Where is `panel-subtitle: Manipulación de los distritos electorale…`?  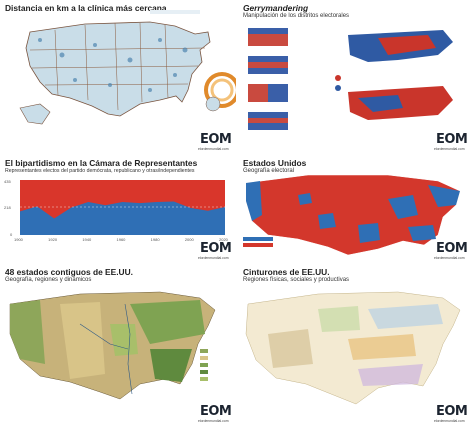 panel-subtitle: Manipulación de los distritos electorale… is located at coordinates (296, 16).